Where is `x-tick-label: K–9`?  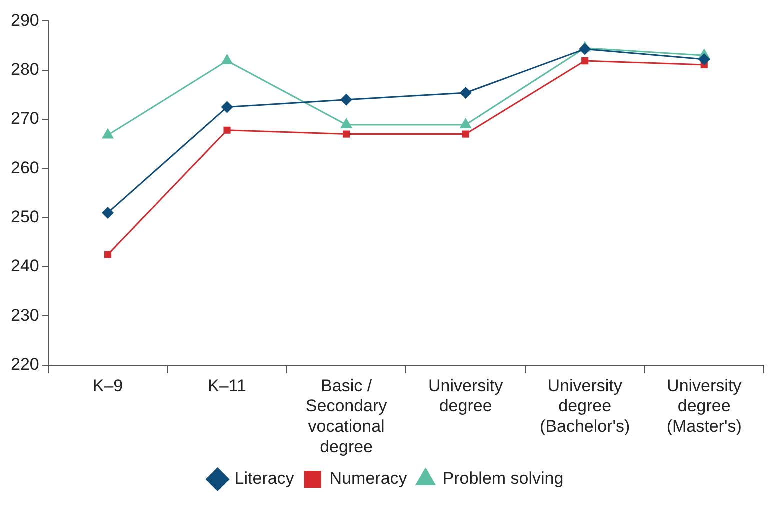
x-tick-label: K–9 is located at coordinates (108, 386).